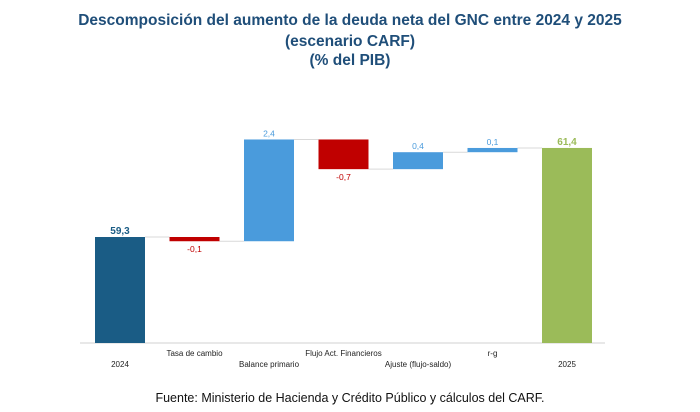 This screenshot has height=412, width=700. What do you see at coordinates (350, 41) in the screenshot?
I see `chart-title-line-2: (escenario CARF)` at bounding box center [350, 41].